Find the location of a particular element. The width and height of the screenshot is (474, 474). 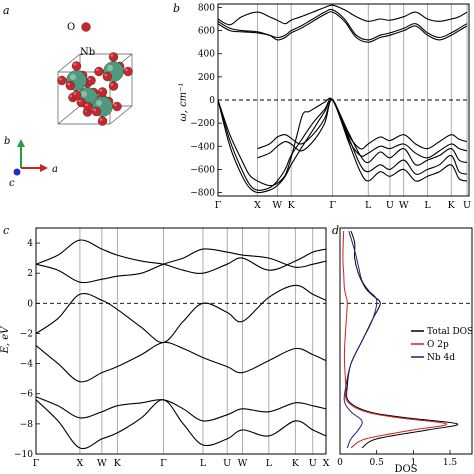

panel-b-label: b is located at coordinates (176, 8).